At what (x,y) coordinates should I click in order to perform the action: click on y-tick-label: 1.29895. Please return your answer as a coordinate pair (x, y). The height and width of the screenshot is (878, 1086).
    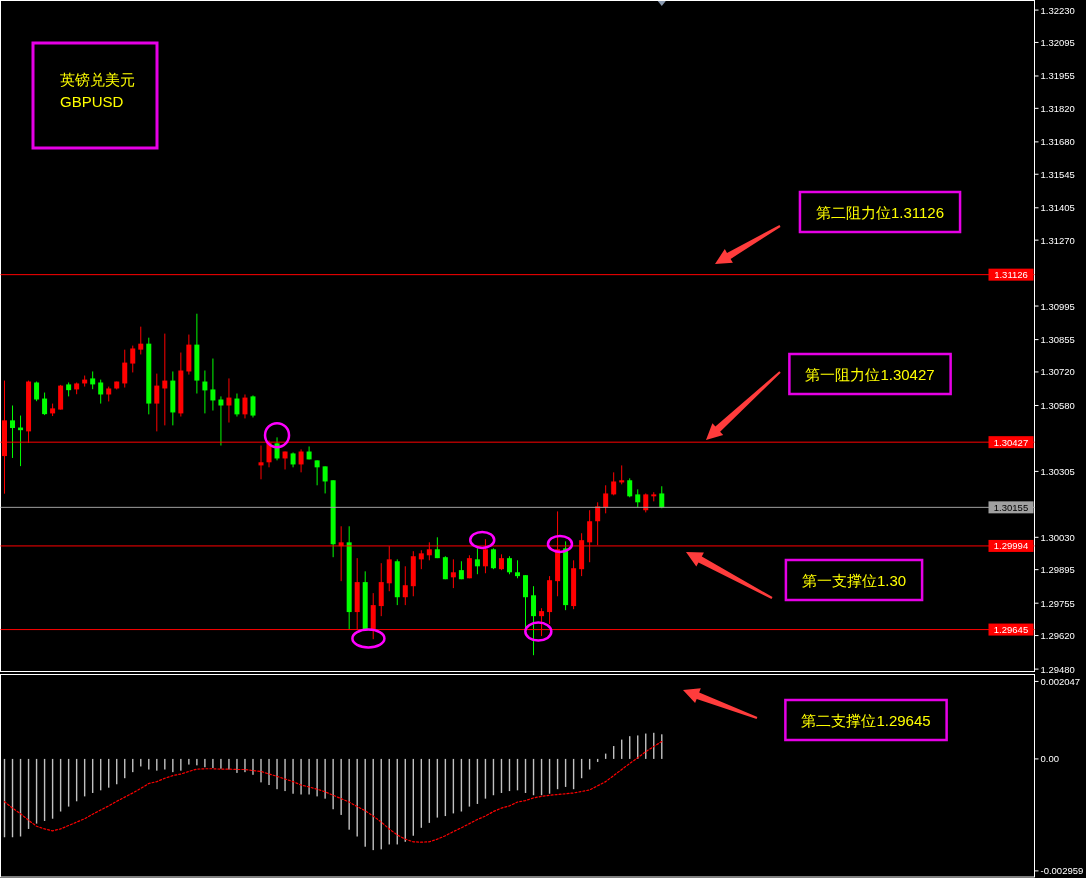
    Looking at the image, I should click on (1057, 570).